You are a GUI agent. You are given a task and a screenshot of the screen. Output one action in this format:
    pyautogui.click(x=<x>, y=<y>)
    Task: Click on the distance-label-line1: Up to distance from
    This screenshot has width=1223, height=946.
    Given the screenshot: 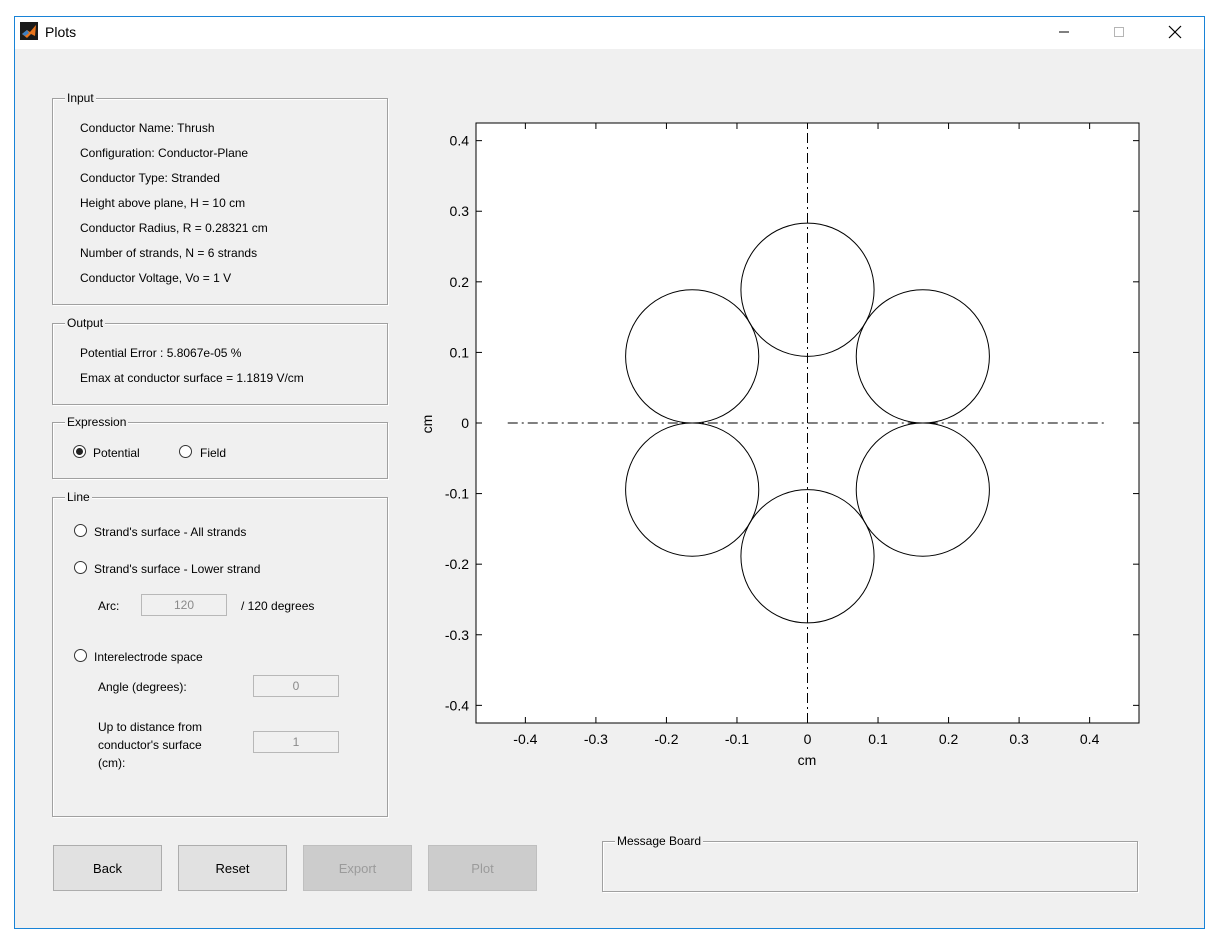 What is the action you would take?
    pyautogui.click(x=150, y=727)
    